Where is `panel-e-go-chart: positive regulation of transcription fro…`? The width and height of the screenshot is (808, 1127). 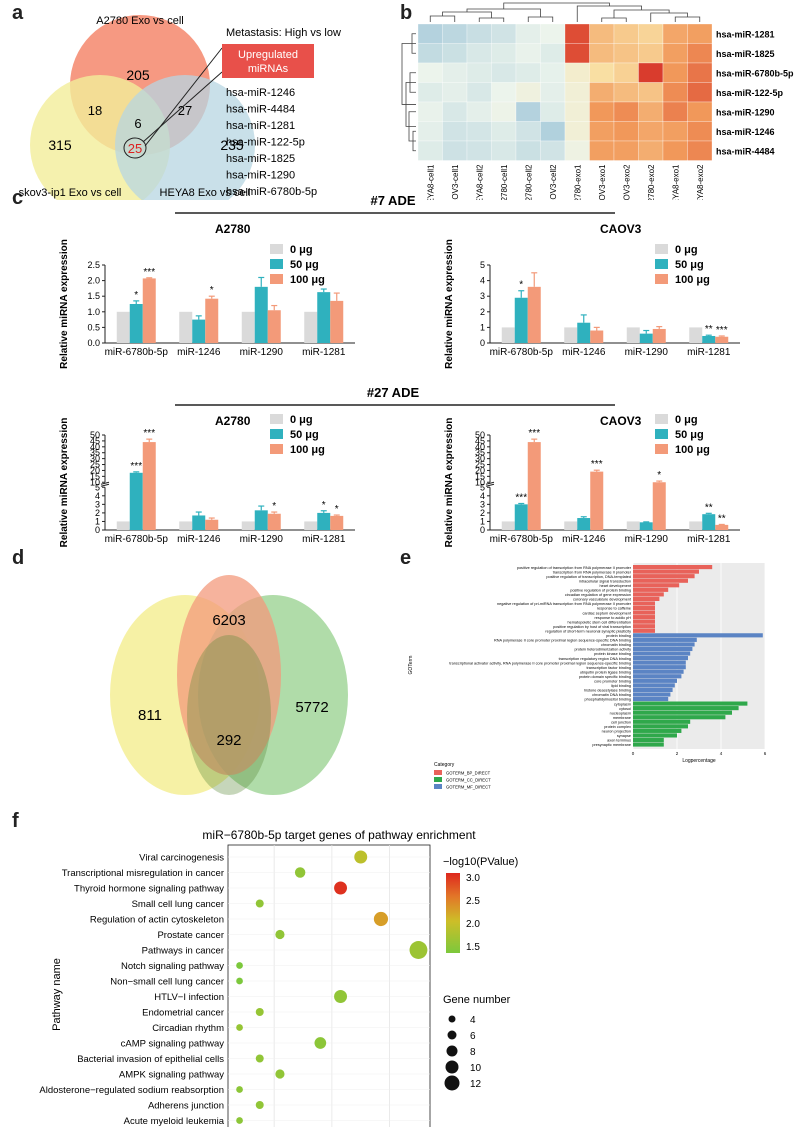 panel-e-go-chart: positive regulation of transcription fro… is located at coordinates (587, 676).